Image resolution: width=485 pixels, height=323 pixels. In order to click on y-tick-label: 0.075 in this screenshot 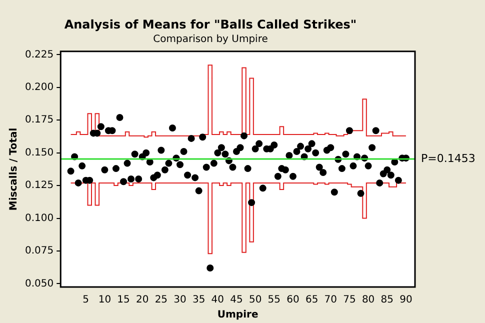, I will do `click(39, 251)`.